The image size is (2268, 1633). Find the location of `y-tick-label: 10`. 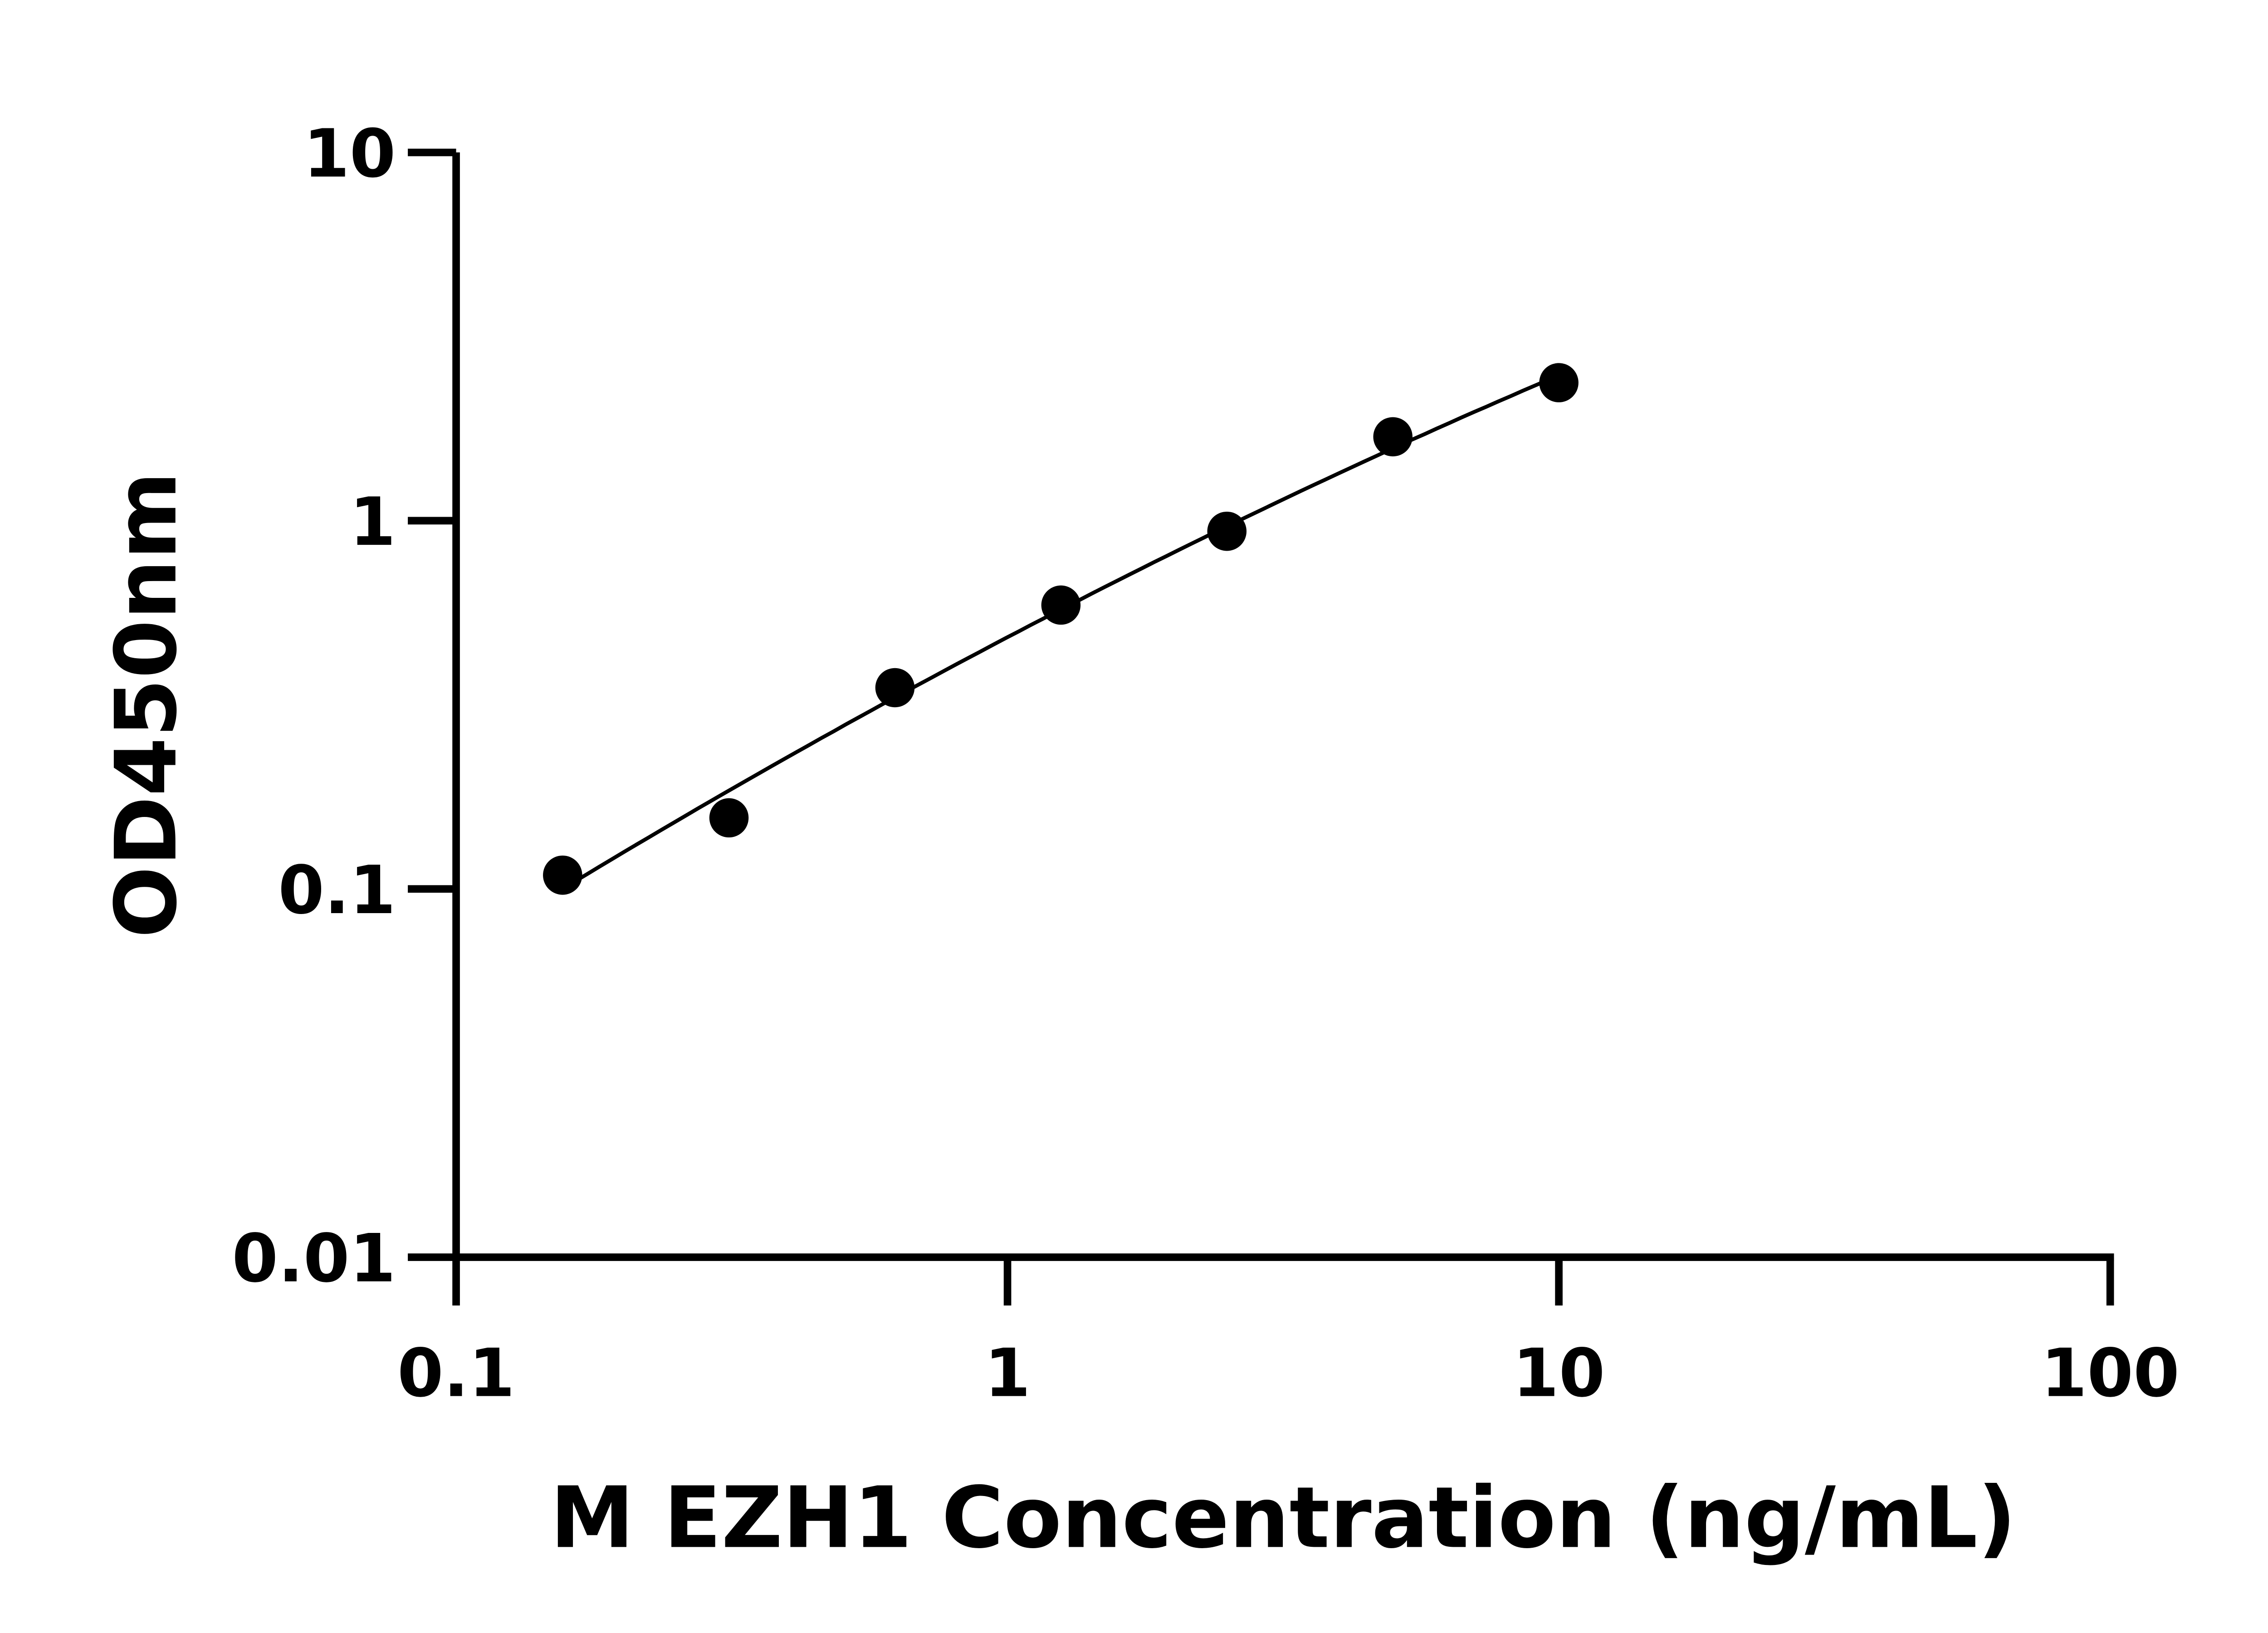

y-tick-label: 10 is located at coordinates (350, 153).